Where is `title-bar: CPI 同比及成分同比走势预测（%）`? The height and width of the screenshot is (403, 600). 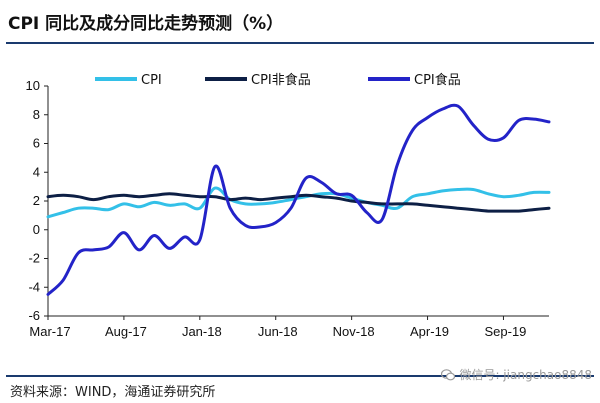
title-bar: CPI 同比及成分同比走势预测（%） is located at coordinates (300, 22).